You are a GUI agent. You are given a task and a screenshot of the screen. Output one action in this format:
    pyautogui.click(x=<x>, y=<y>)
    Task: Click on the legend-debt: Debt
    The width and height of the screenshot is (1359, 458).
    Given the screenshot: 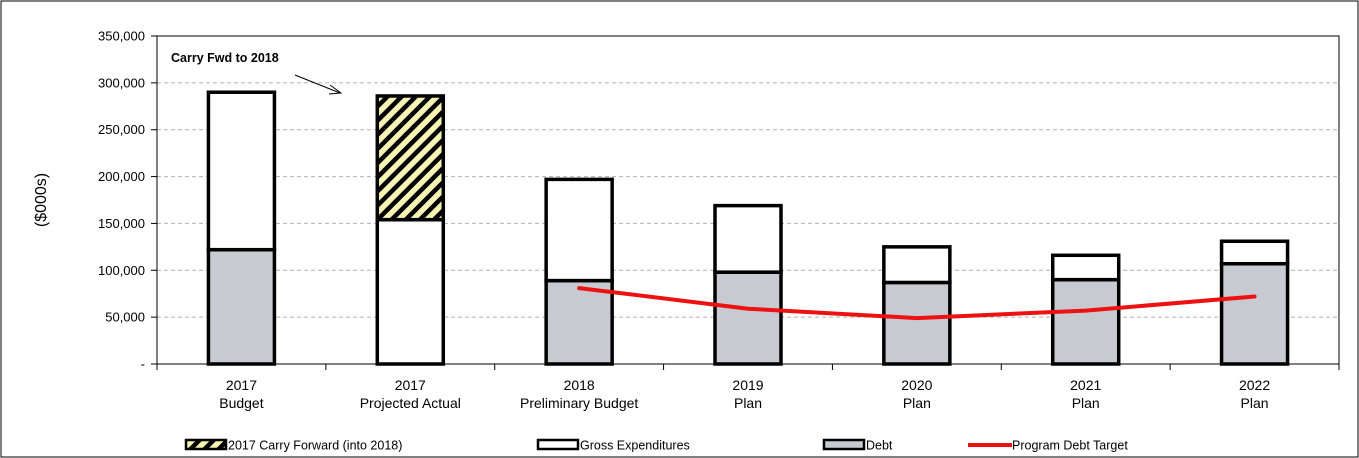 What is the action you would take?
    pyautogui.click(x=857, y=445)
    